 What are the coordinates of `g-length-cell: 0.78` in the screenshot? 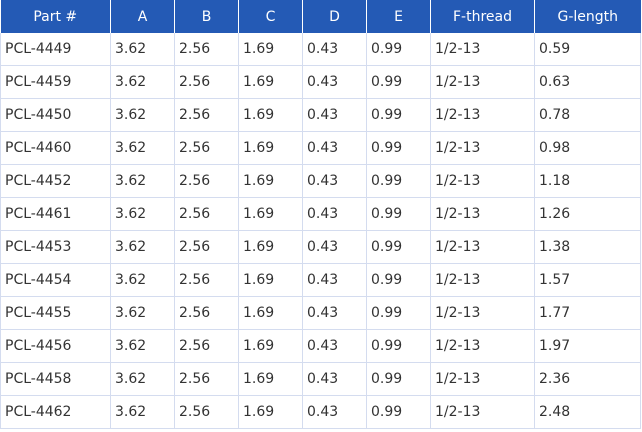 It's located at (587, 115).